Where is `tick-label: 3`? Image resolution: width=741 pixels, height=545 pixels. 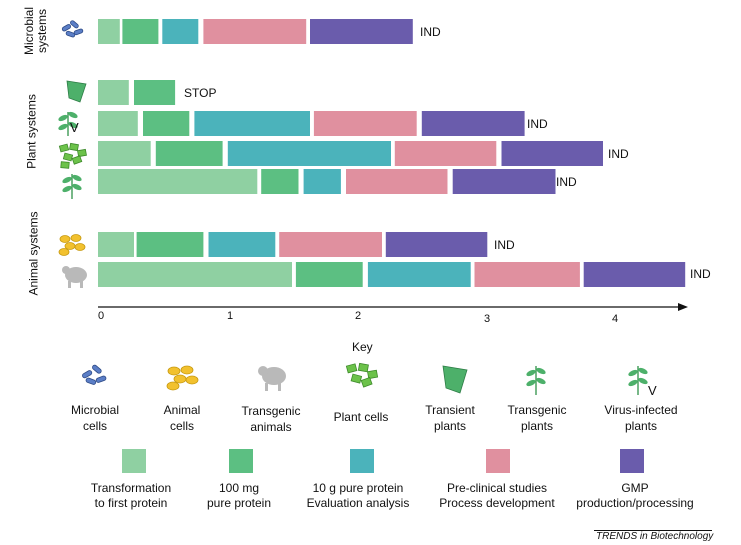
tick-label: 3 is located at coordinates (487, 319).